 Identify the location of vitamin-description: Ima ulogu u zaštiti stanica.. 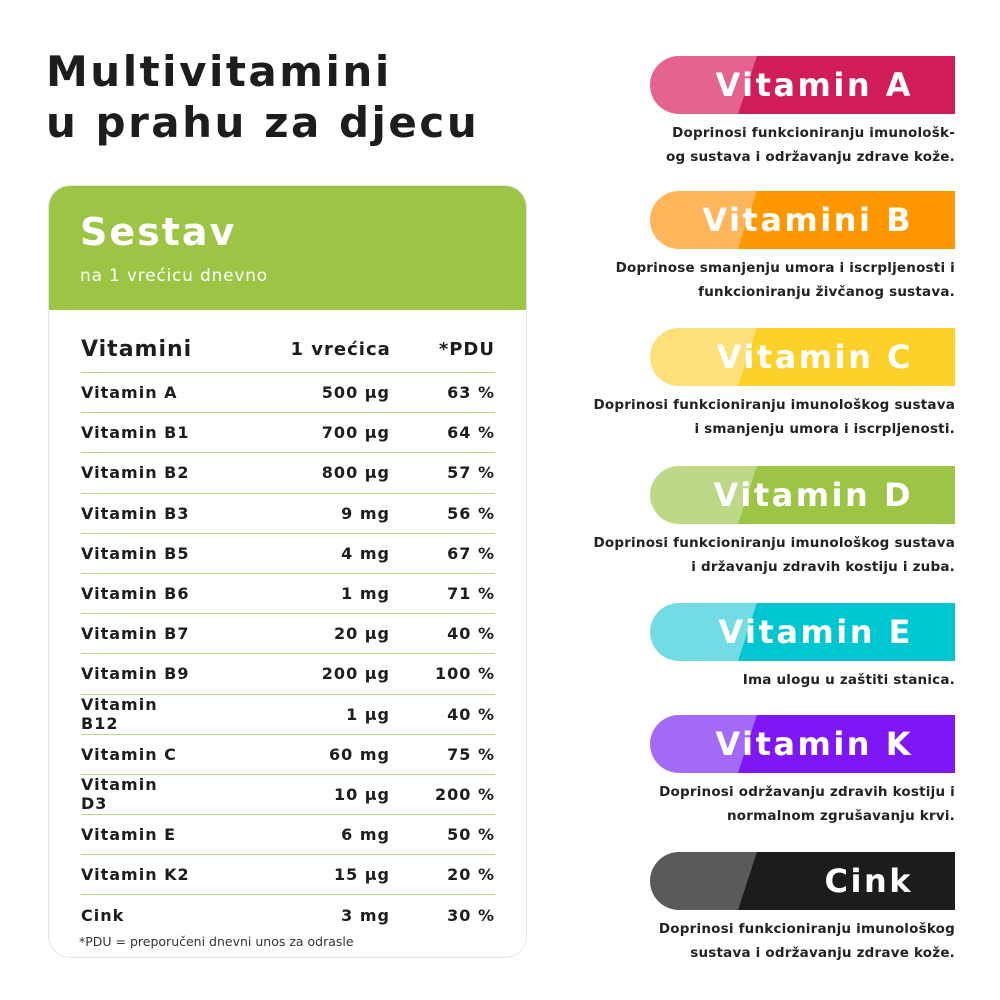
(765, 680).